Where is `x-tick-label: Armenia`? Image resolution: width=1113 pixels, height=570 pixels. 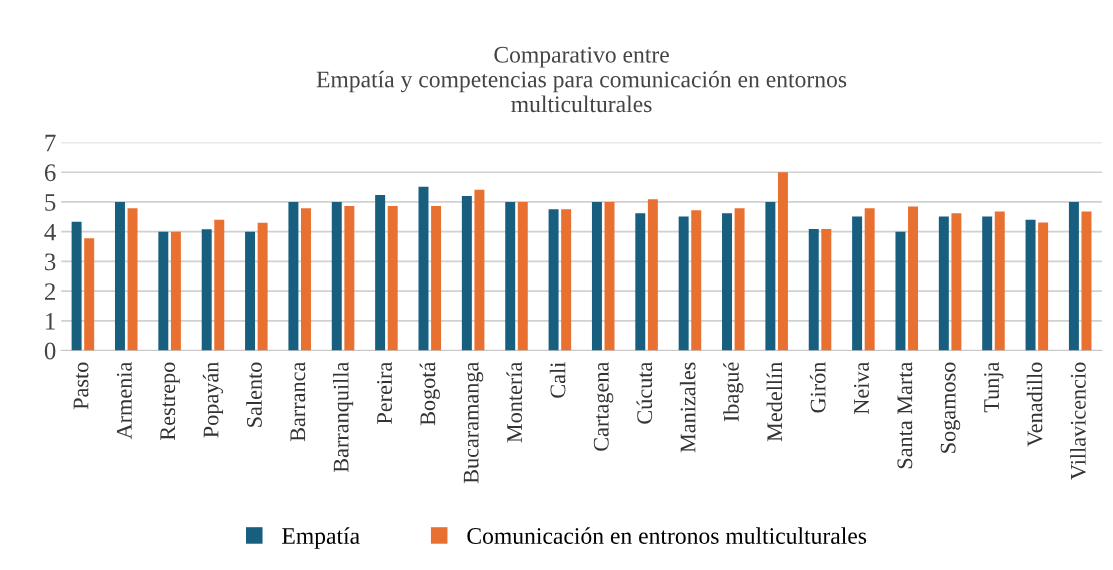 x-tick-label: Armenia is located at coordinates (124, 400).